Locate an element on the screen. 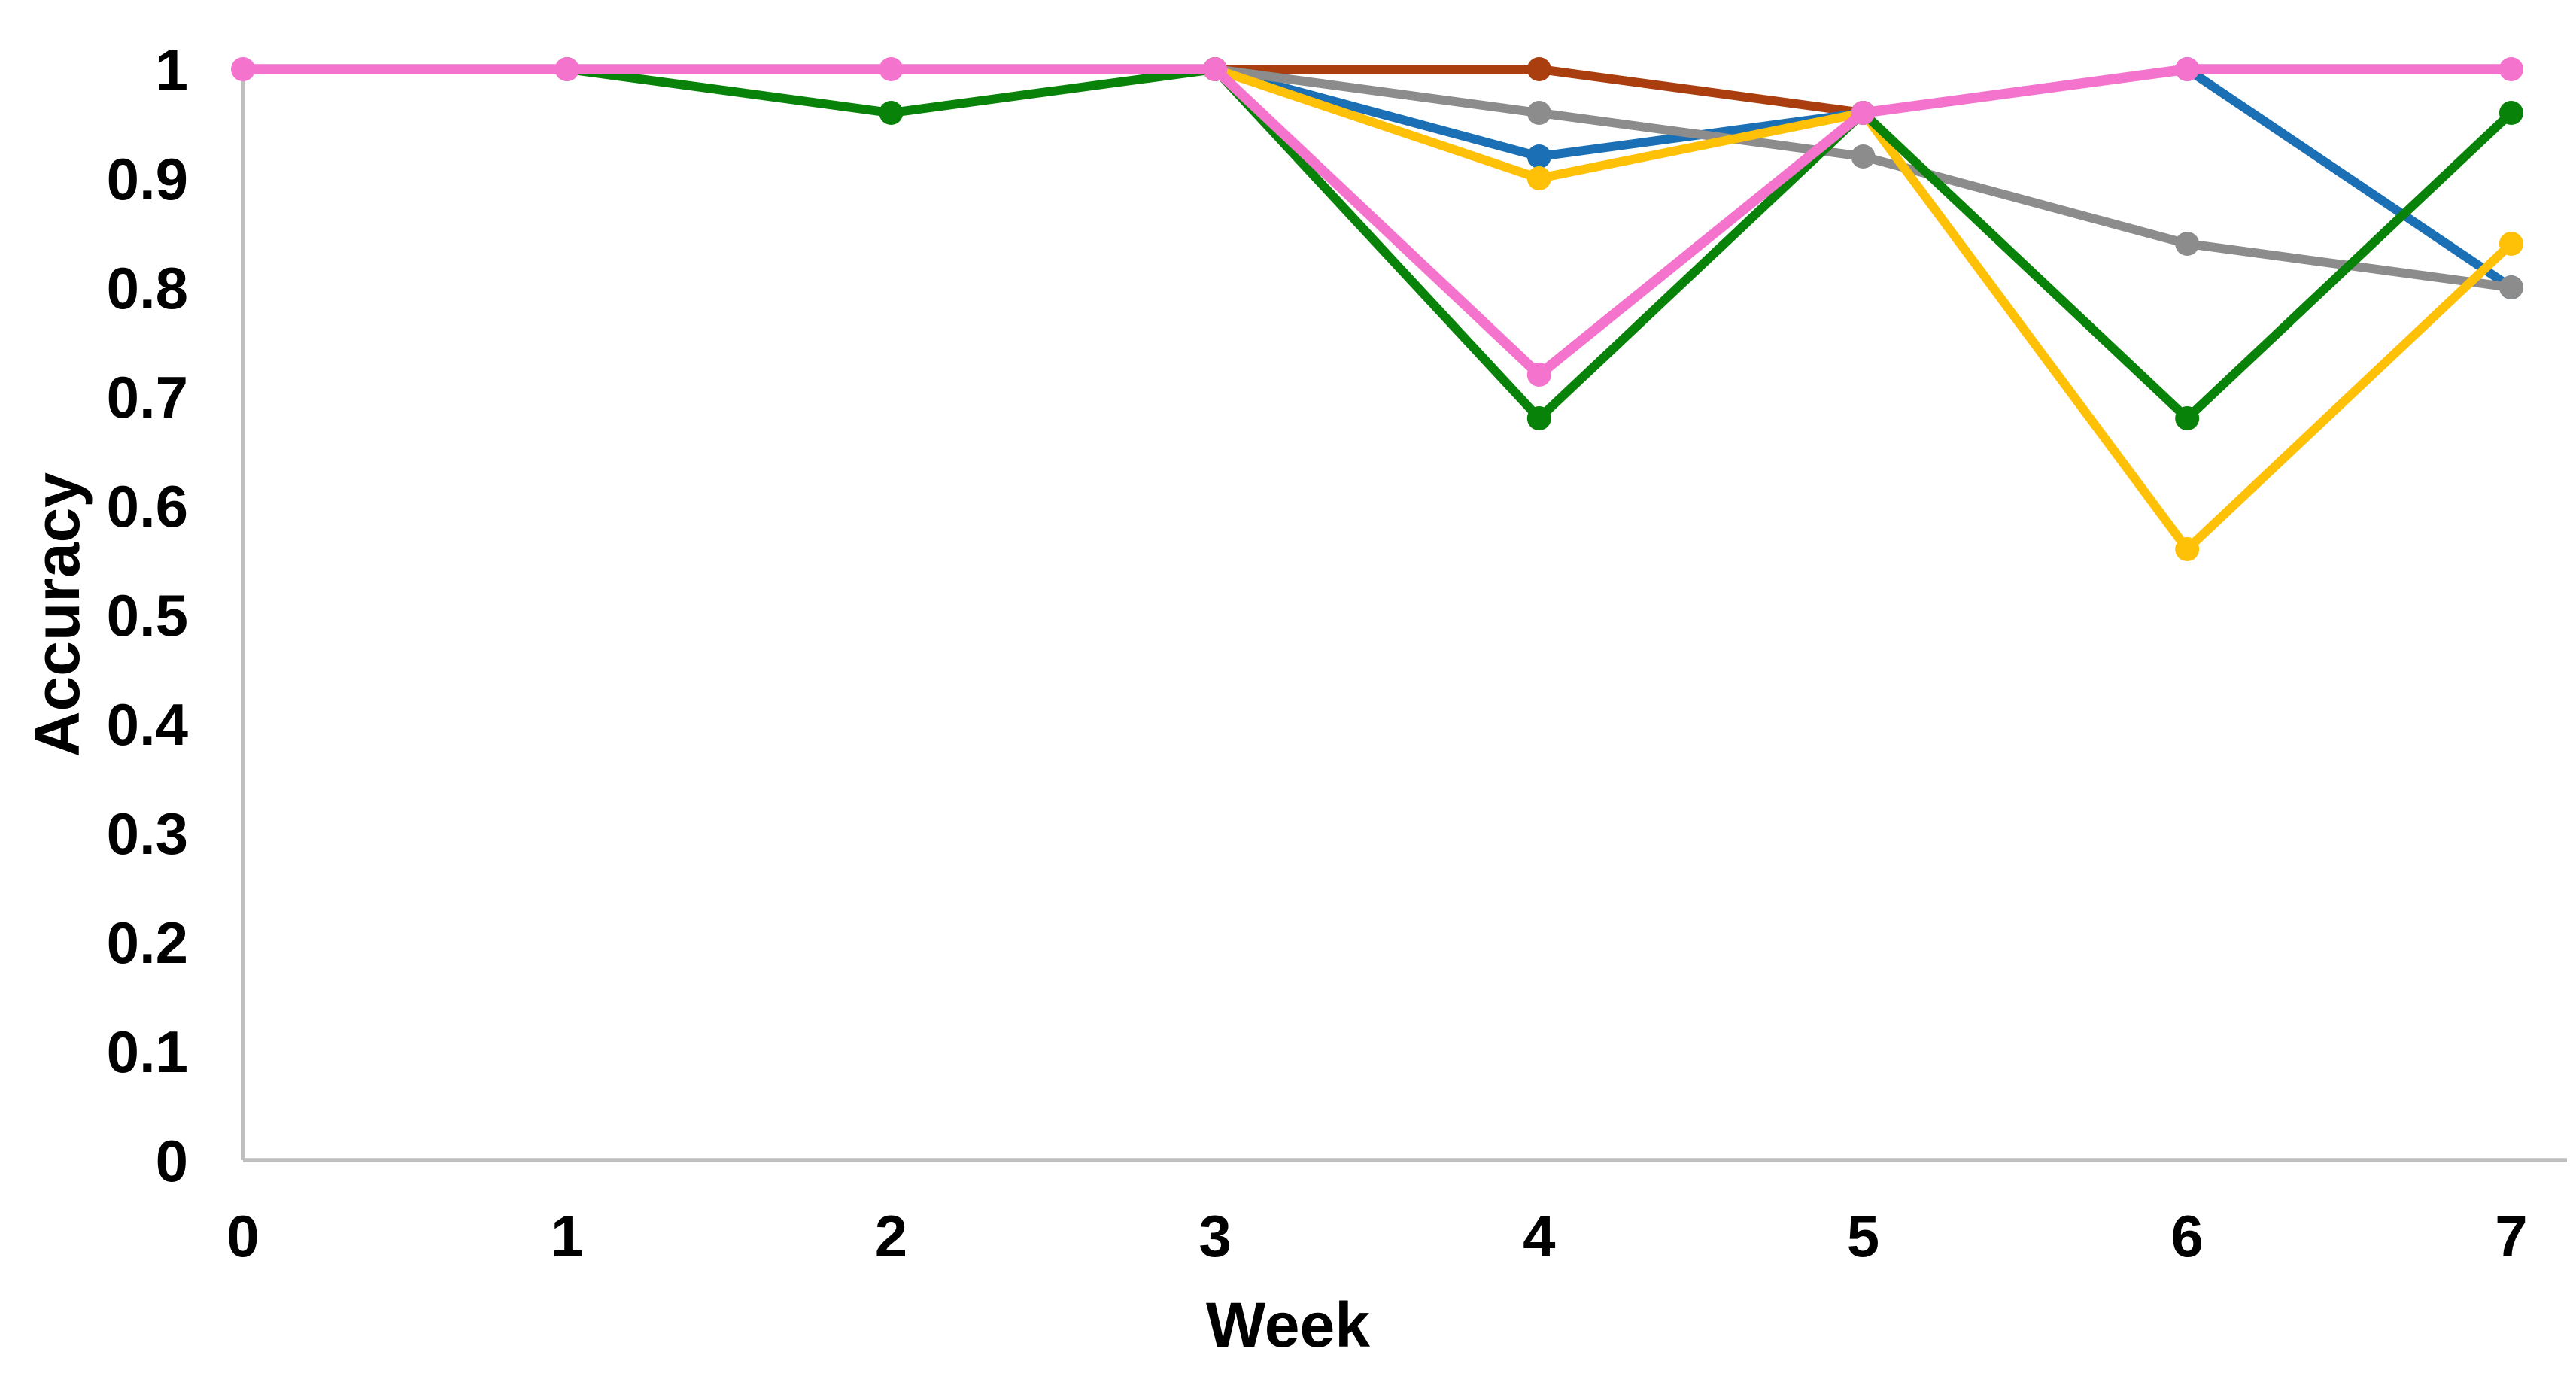 The height and width of the screenshot is (1379, 2576). x-tick-label-6: 6 is located at coordinates (2187, 1236).